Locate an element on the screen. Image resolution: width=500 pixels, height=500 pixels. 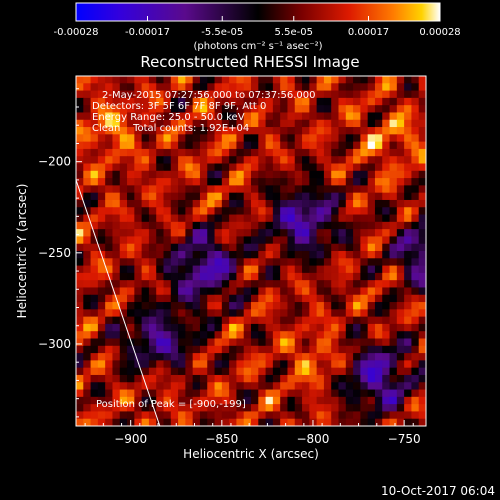
annotation-energy-range: Energy Range: 25.0 - 50.0 keV is located at coordinates (168, 117).